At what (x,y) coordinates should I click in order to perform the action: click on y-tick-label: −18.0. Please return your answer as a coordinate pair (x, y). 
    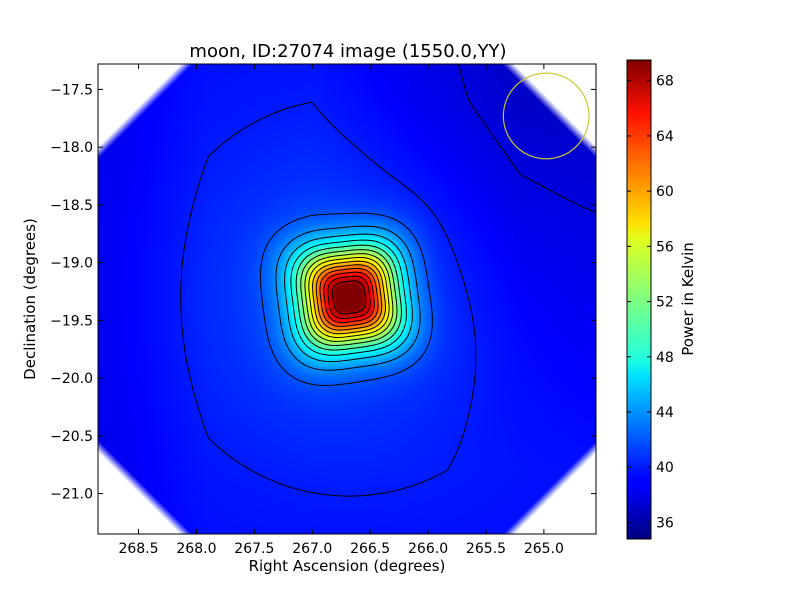
    Looking at the image, I should click on (71, 148).